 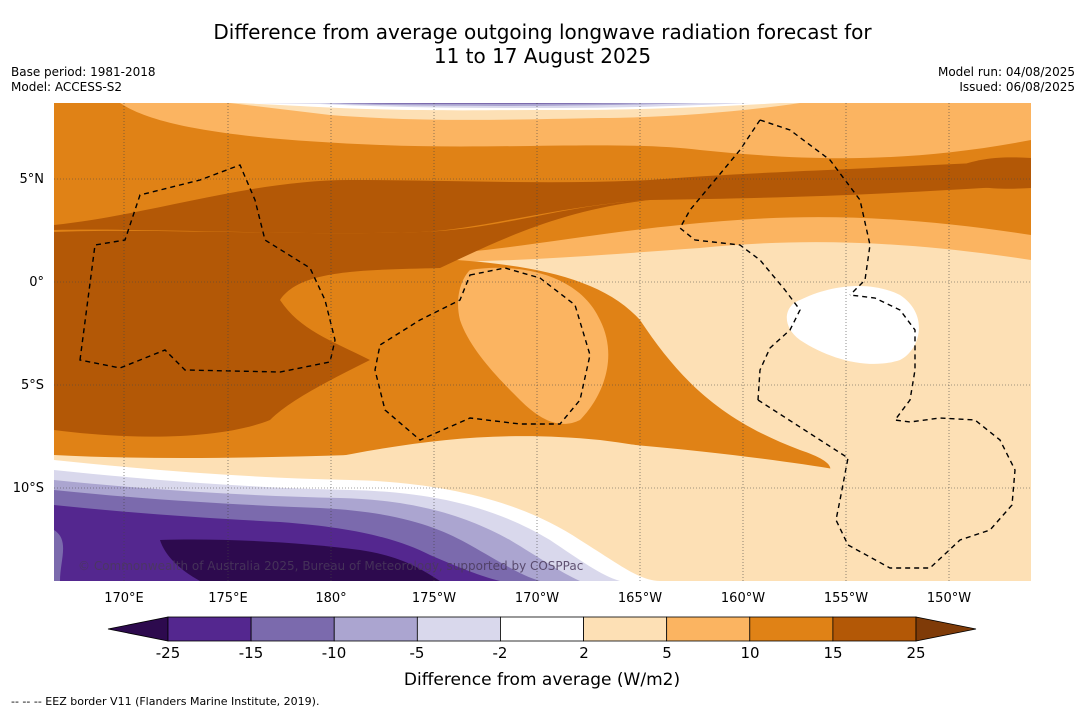 I want to click on band-south-below-neg25, so click(x=300, y=560).